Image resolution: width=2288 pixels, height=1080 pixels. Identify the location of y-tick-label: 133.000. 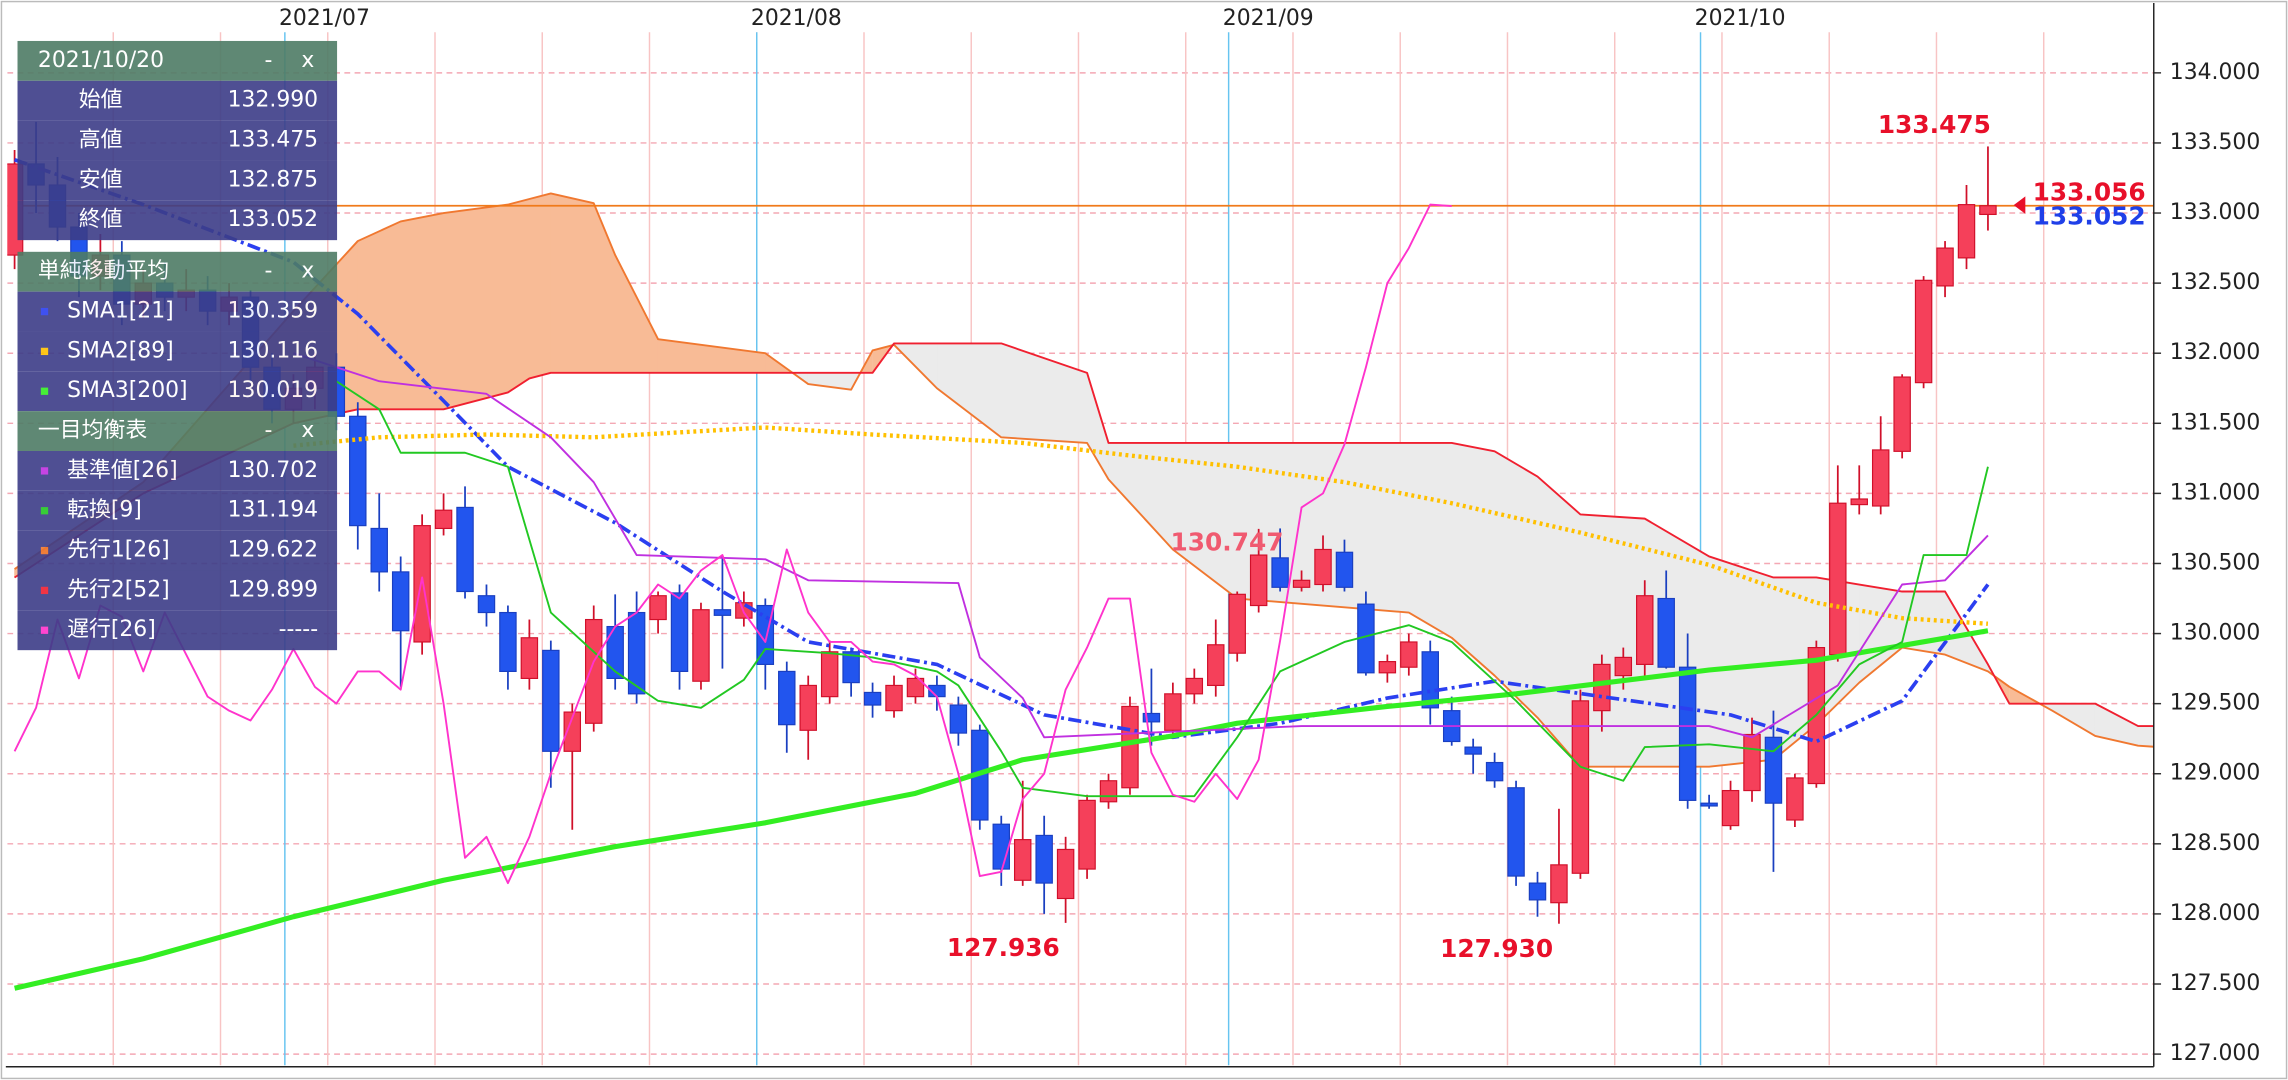
(2215, 212).